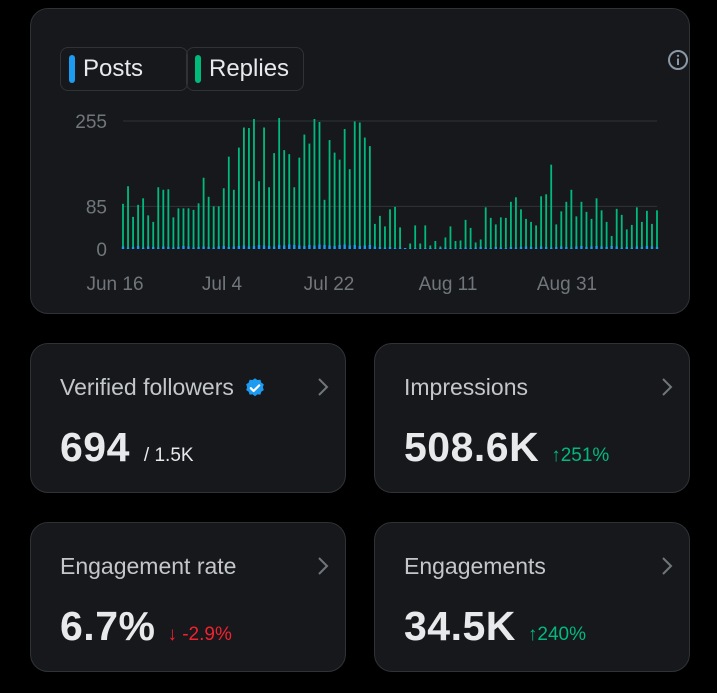 This screenshot has width=717, height=693. I want to click on verified-followers-value-row: 694 / 1.5K, so click(127, 447).